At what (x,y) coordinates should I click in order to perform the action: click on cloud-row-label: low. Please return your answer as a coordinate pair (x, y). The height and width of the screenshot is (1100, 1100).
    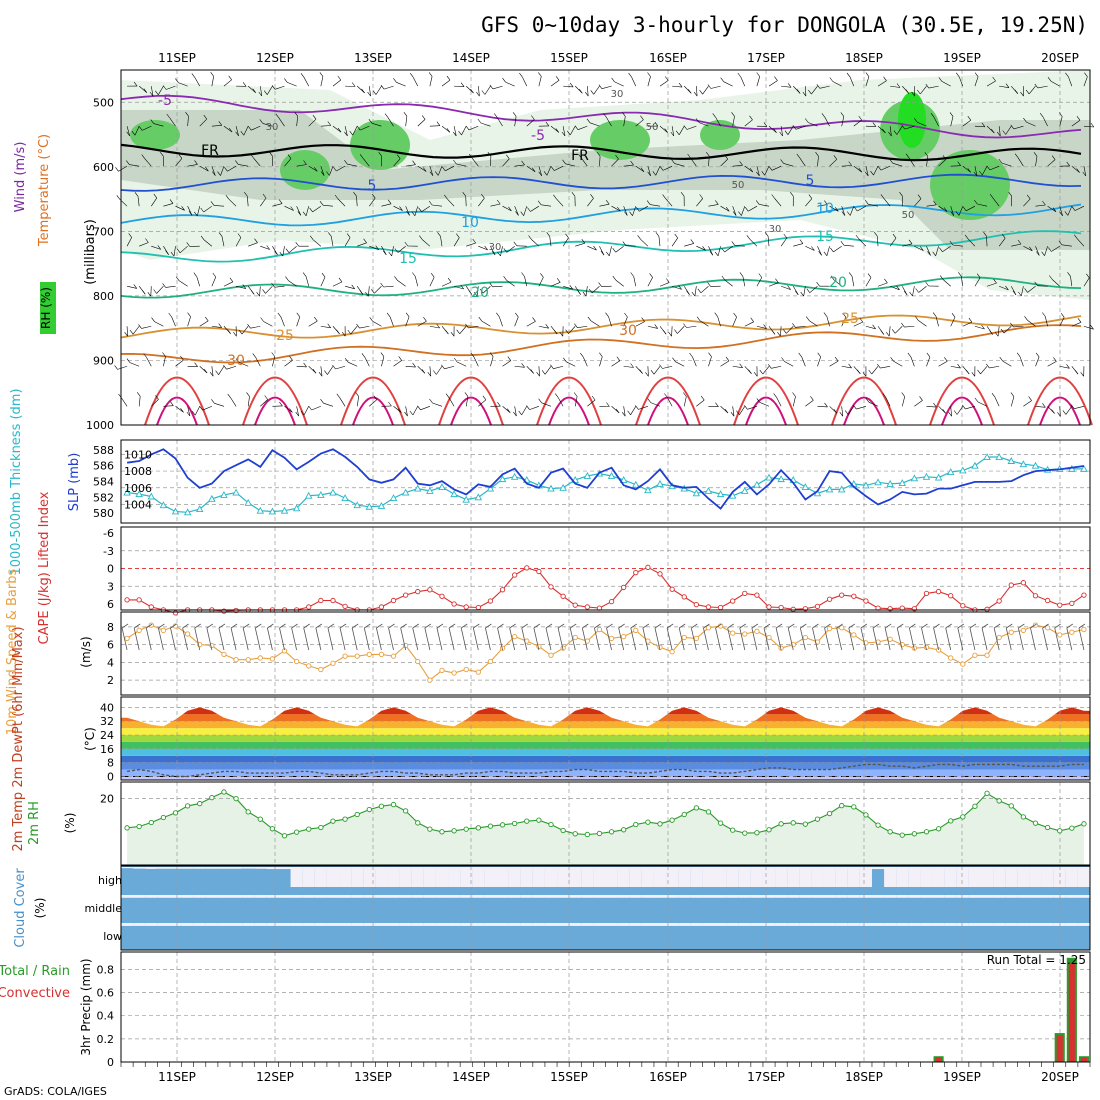
    Looking at the image, I should click on (112, 936).